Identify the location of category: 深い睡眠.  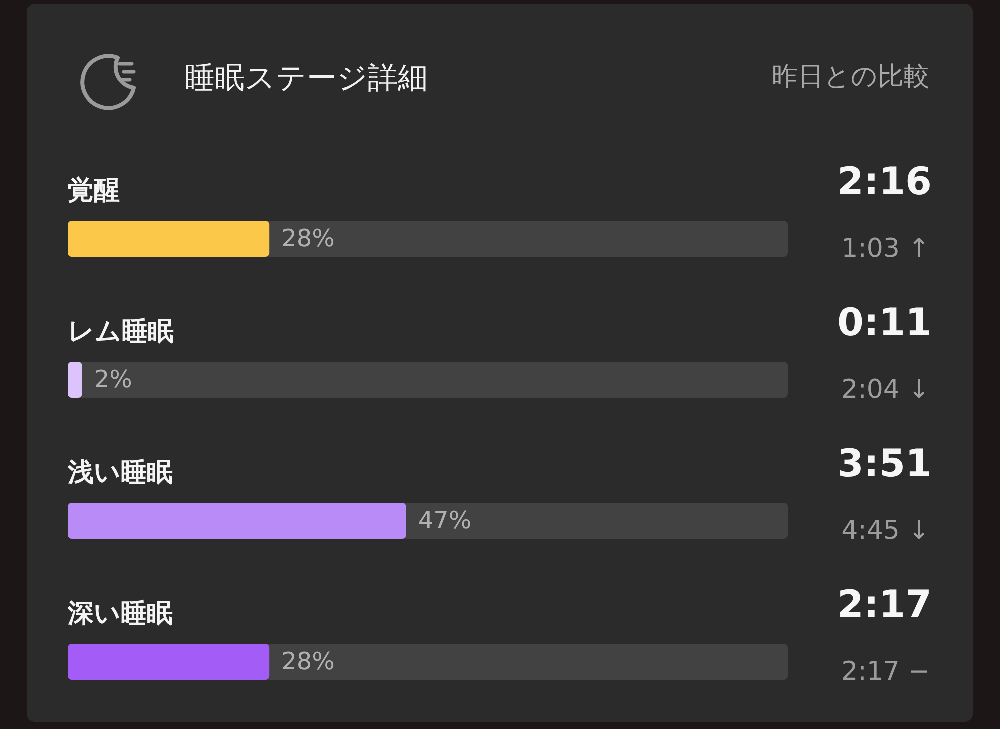
(120, 614).